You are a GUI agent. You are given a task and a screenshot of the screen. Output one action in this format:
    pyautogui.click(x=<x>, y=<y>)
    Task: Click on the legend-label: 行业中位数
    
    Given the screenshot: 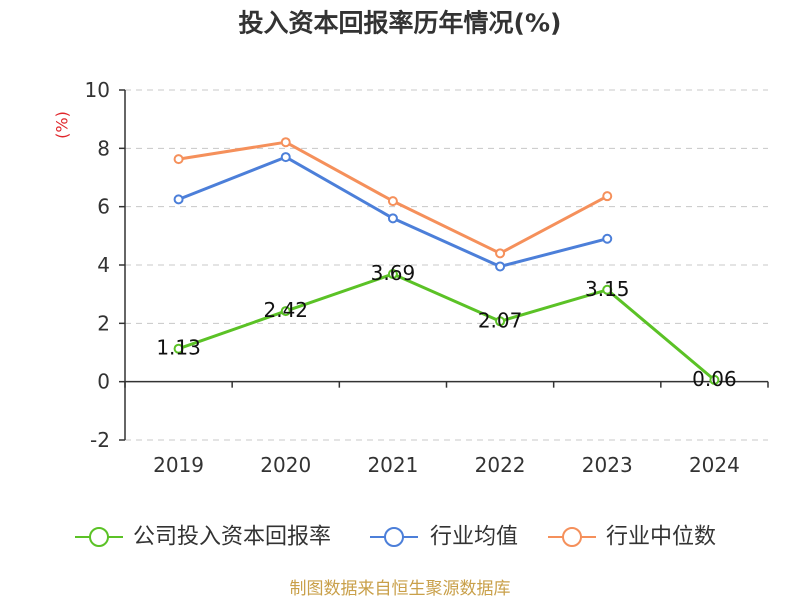 What is the action you would take?
    pyautogui.click(x=661, y=537)
    